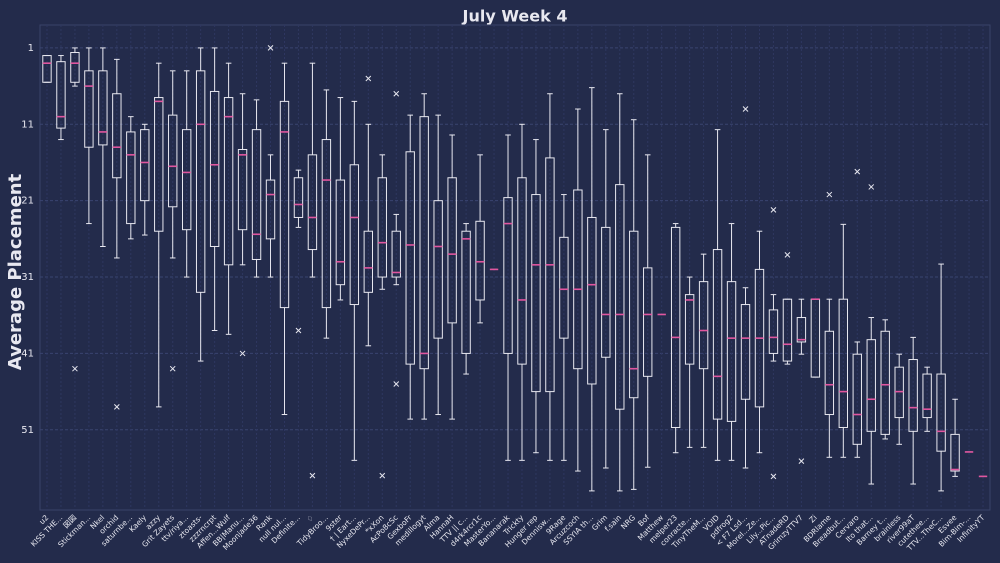 Image resolution: width=1000 pixels, height=563 pixels. What do you see at coordinates (27, 430) in the screenshot?
I see `y-tick-label: 51` at bounding box center [27, 430].